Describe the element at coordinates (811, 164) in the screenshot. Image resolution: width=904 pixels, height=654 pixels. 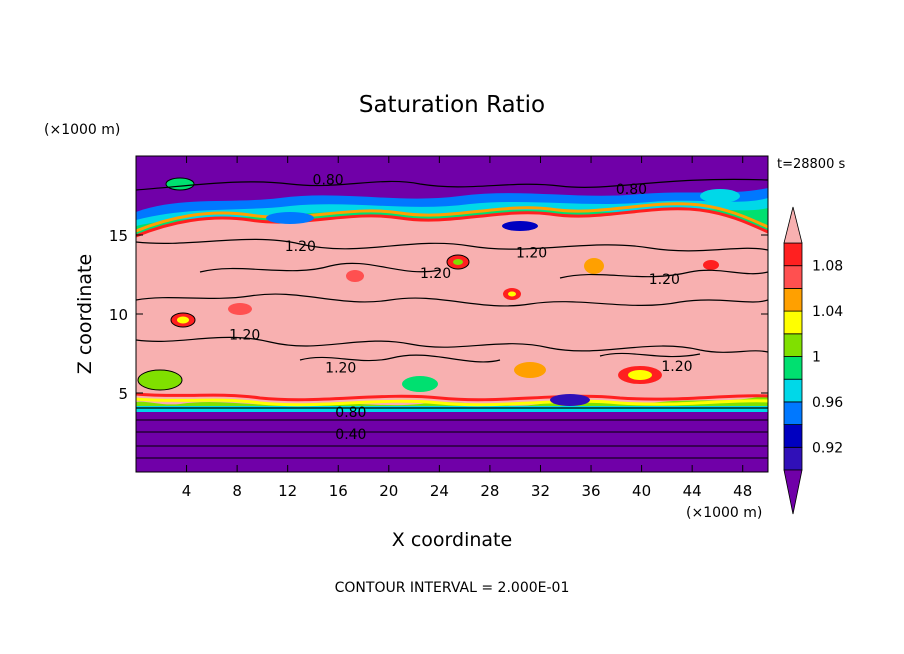
I see `time-label: t=28800 s` at that location.